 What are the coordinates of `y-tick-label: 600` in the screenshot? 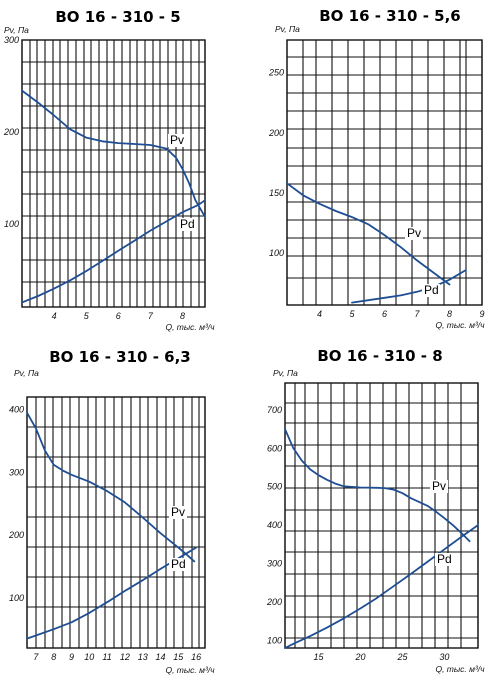 It's located at (274, 448).